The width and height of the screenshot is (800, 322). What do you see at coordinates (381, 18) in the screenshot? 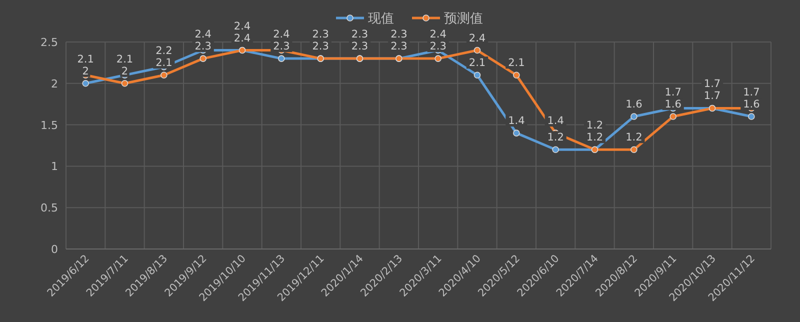
I see `legend-label: 现值` at bounding box center [381, 18].